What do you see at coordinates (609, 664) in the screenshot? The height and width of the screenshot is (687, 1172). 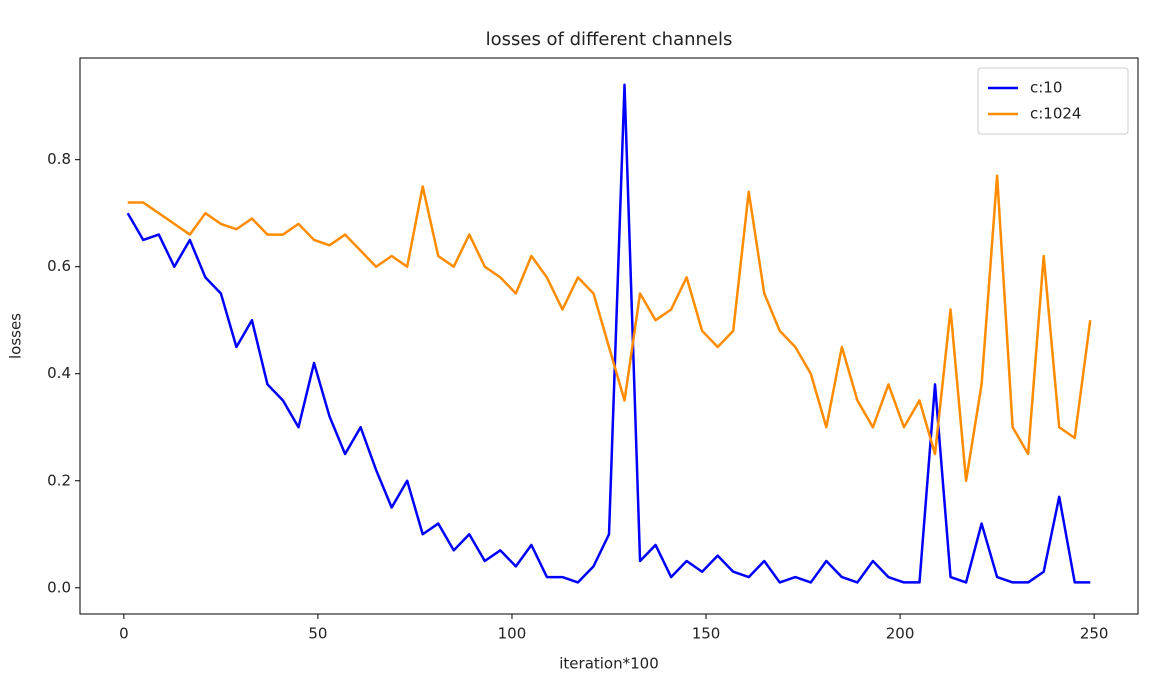 I see `x-axis-label: iteration*100` at bounding box center [609, 664].